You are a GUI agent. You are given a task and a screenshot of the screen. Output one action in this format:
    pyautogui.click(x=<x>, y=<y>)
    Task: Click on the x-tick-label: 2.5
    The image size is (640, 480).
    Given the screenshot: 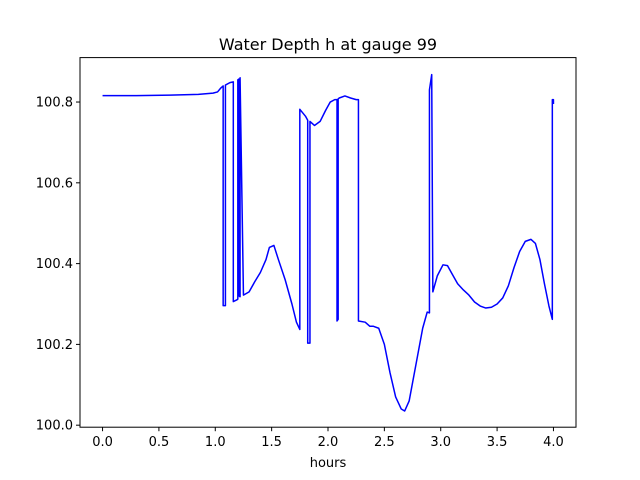 What is the action you would take?
    pyautogui.click(x=384, y=442)
    